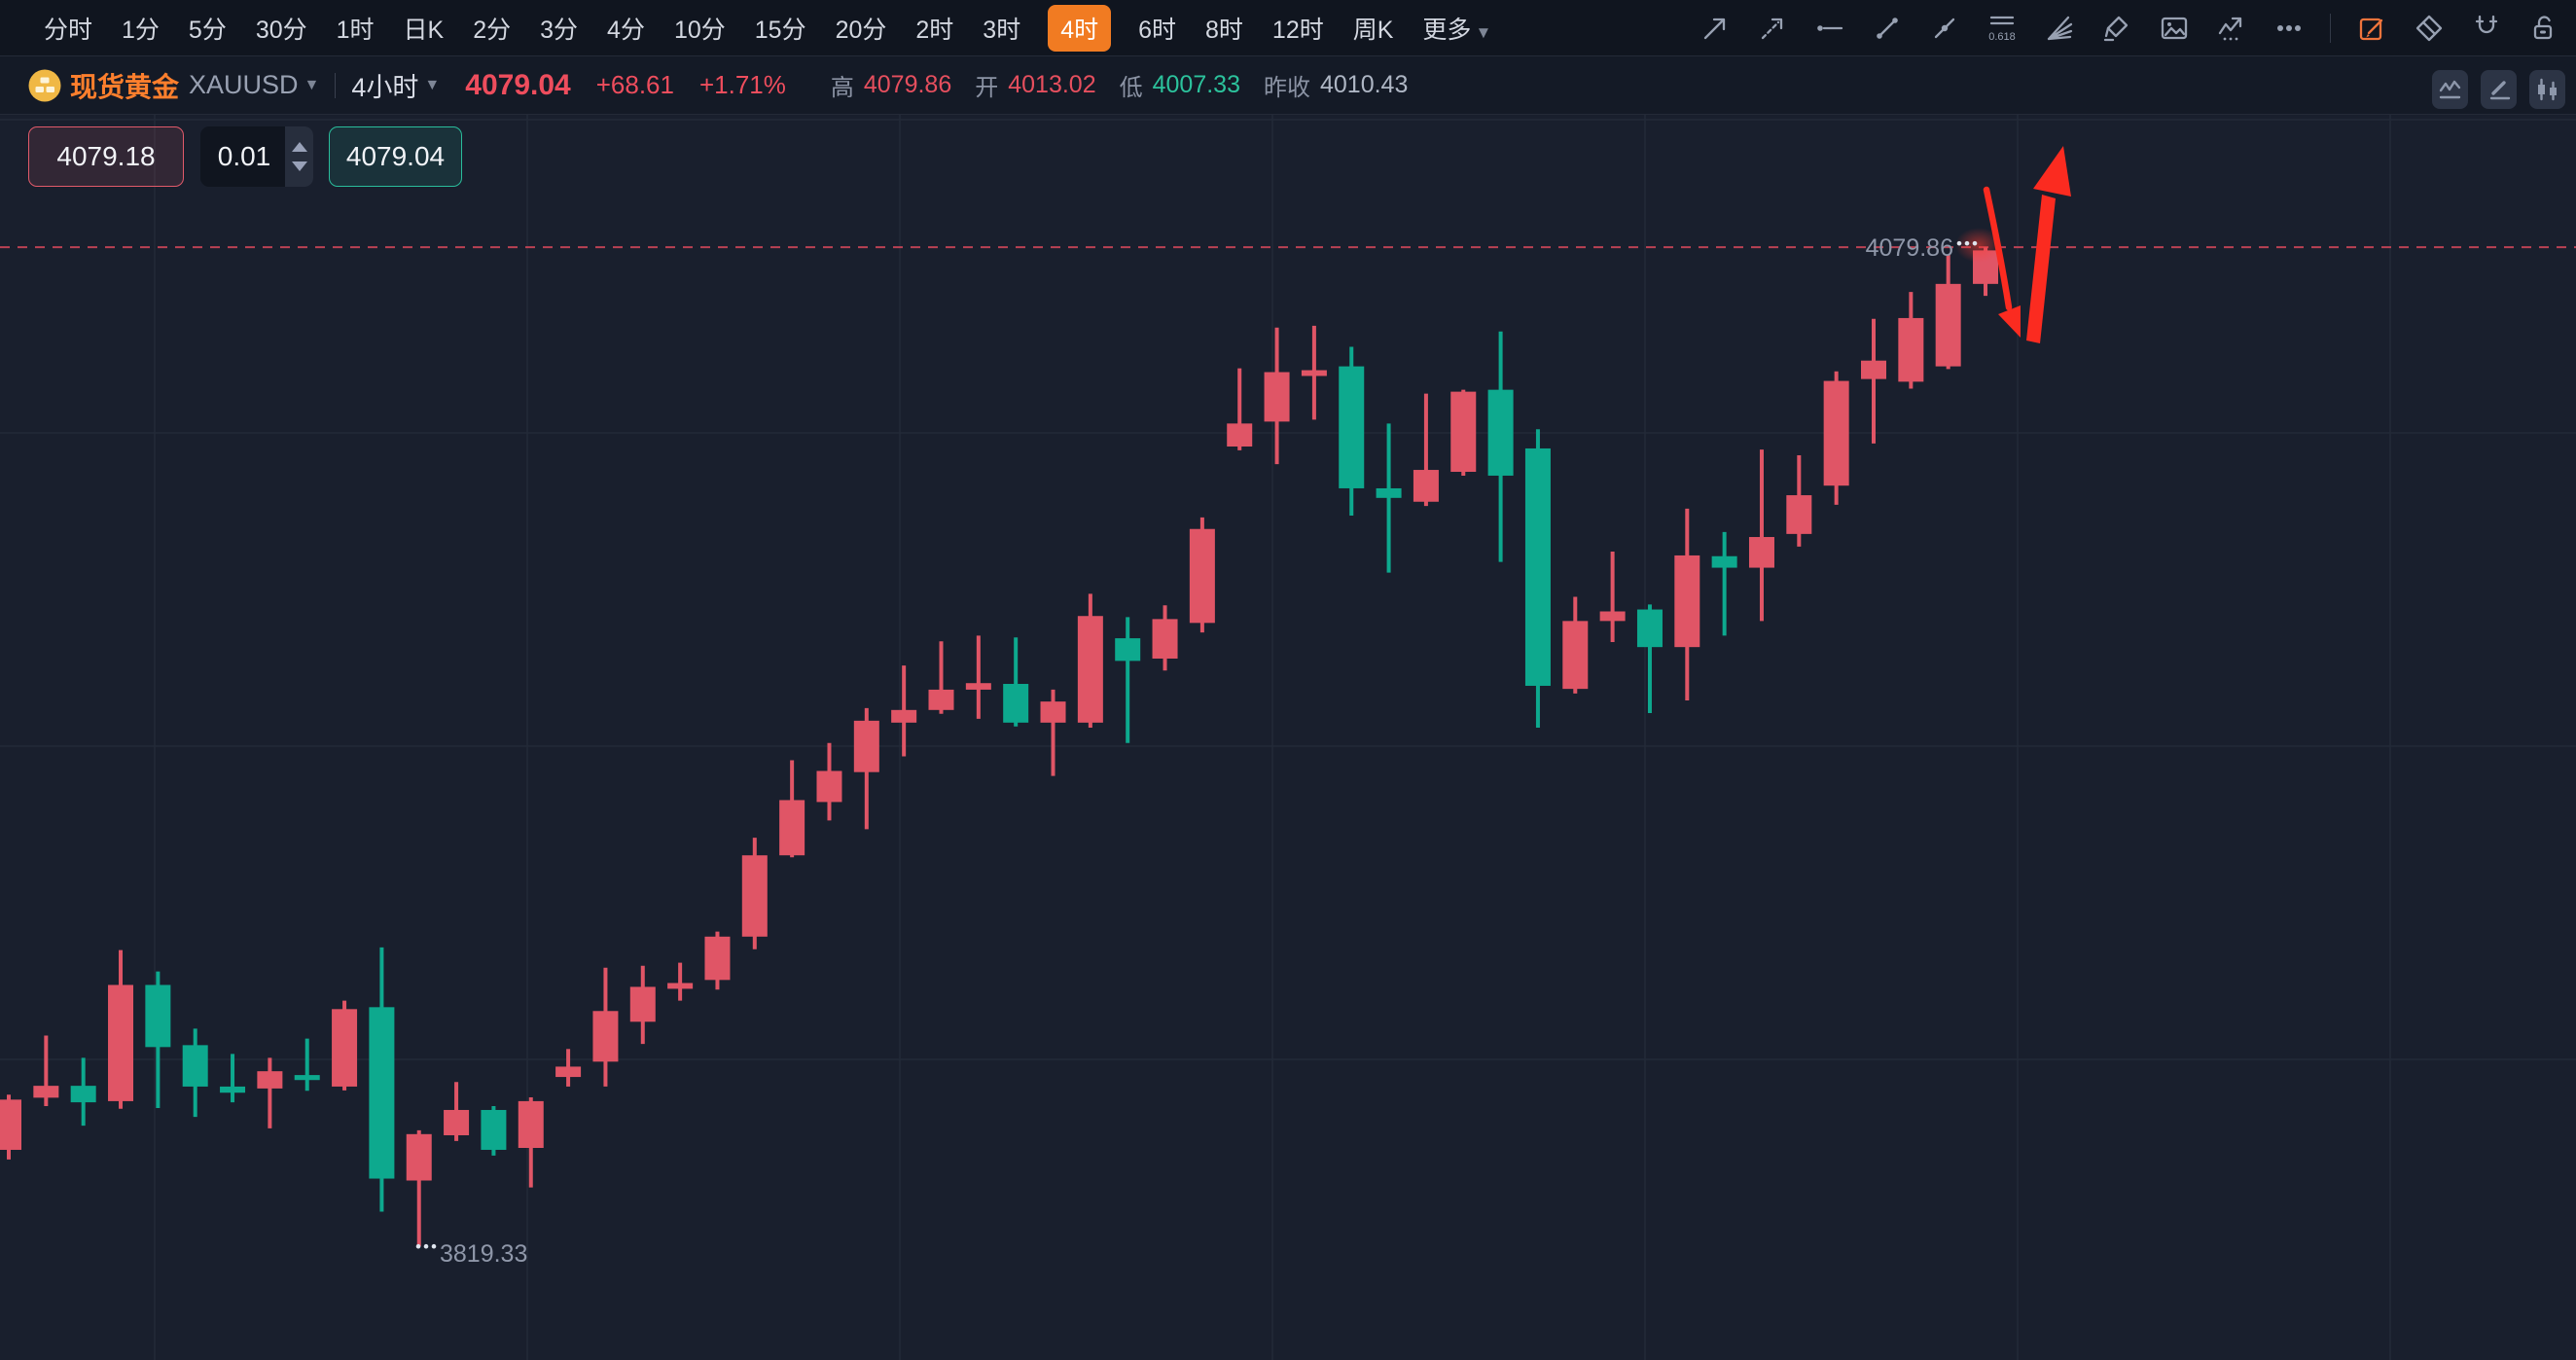 The width and height of the screenshot is (2576, 1360). Describe the element at coordinates (559, 30) in the screenshot. I see `timeframe-tab-3分: 3分` at that location.